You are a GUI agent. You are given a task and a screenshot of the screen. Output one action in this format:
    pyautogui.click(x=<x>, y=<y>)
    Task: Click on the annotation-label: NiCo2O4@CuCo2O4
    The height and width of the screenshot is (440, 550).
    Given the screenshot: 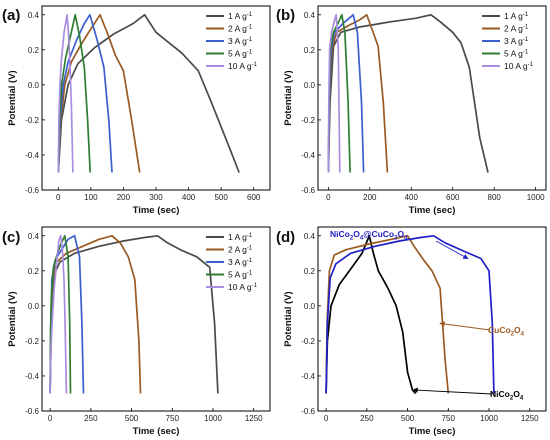 What is the action you would take?
    pyautogui.click(x=369, y=235)
    